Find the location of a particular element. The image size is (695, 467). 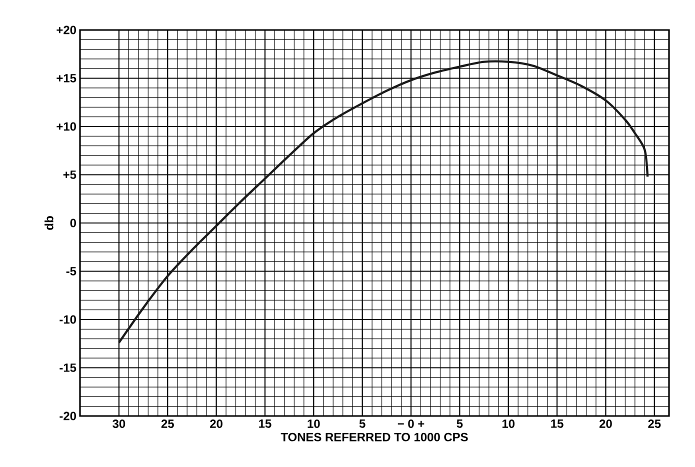

y-tick-label: +20 is located at coordinates (66, 30).